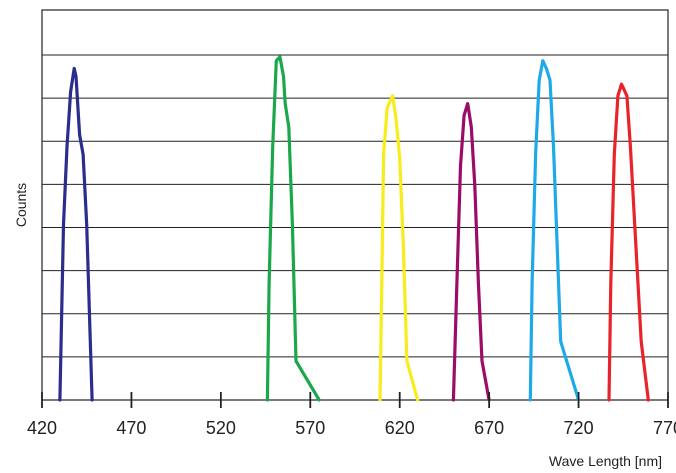 This screenshot has height=473, width=676. What do you see at coordinates (21, 205) in the screenshot?
I see `y-axis-label: Counts` at bounding box center [21, 205].